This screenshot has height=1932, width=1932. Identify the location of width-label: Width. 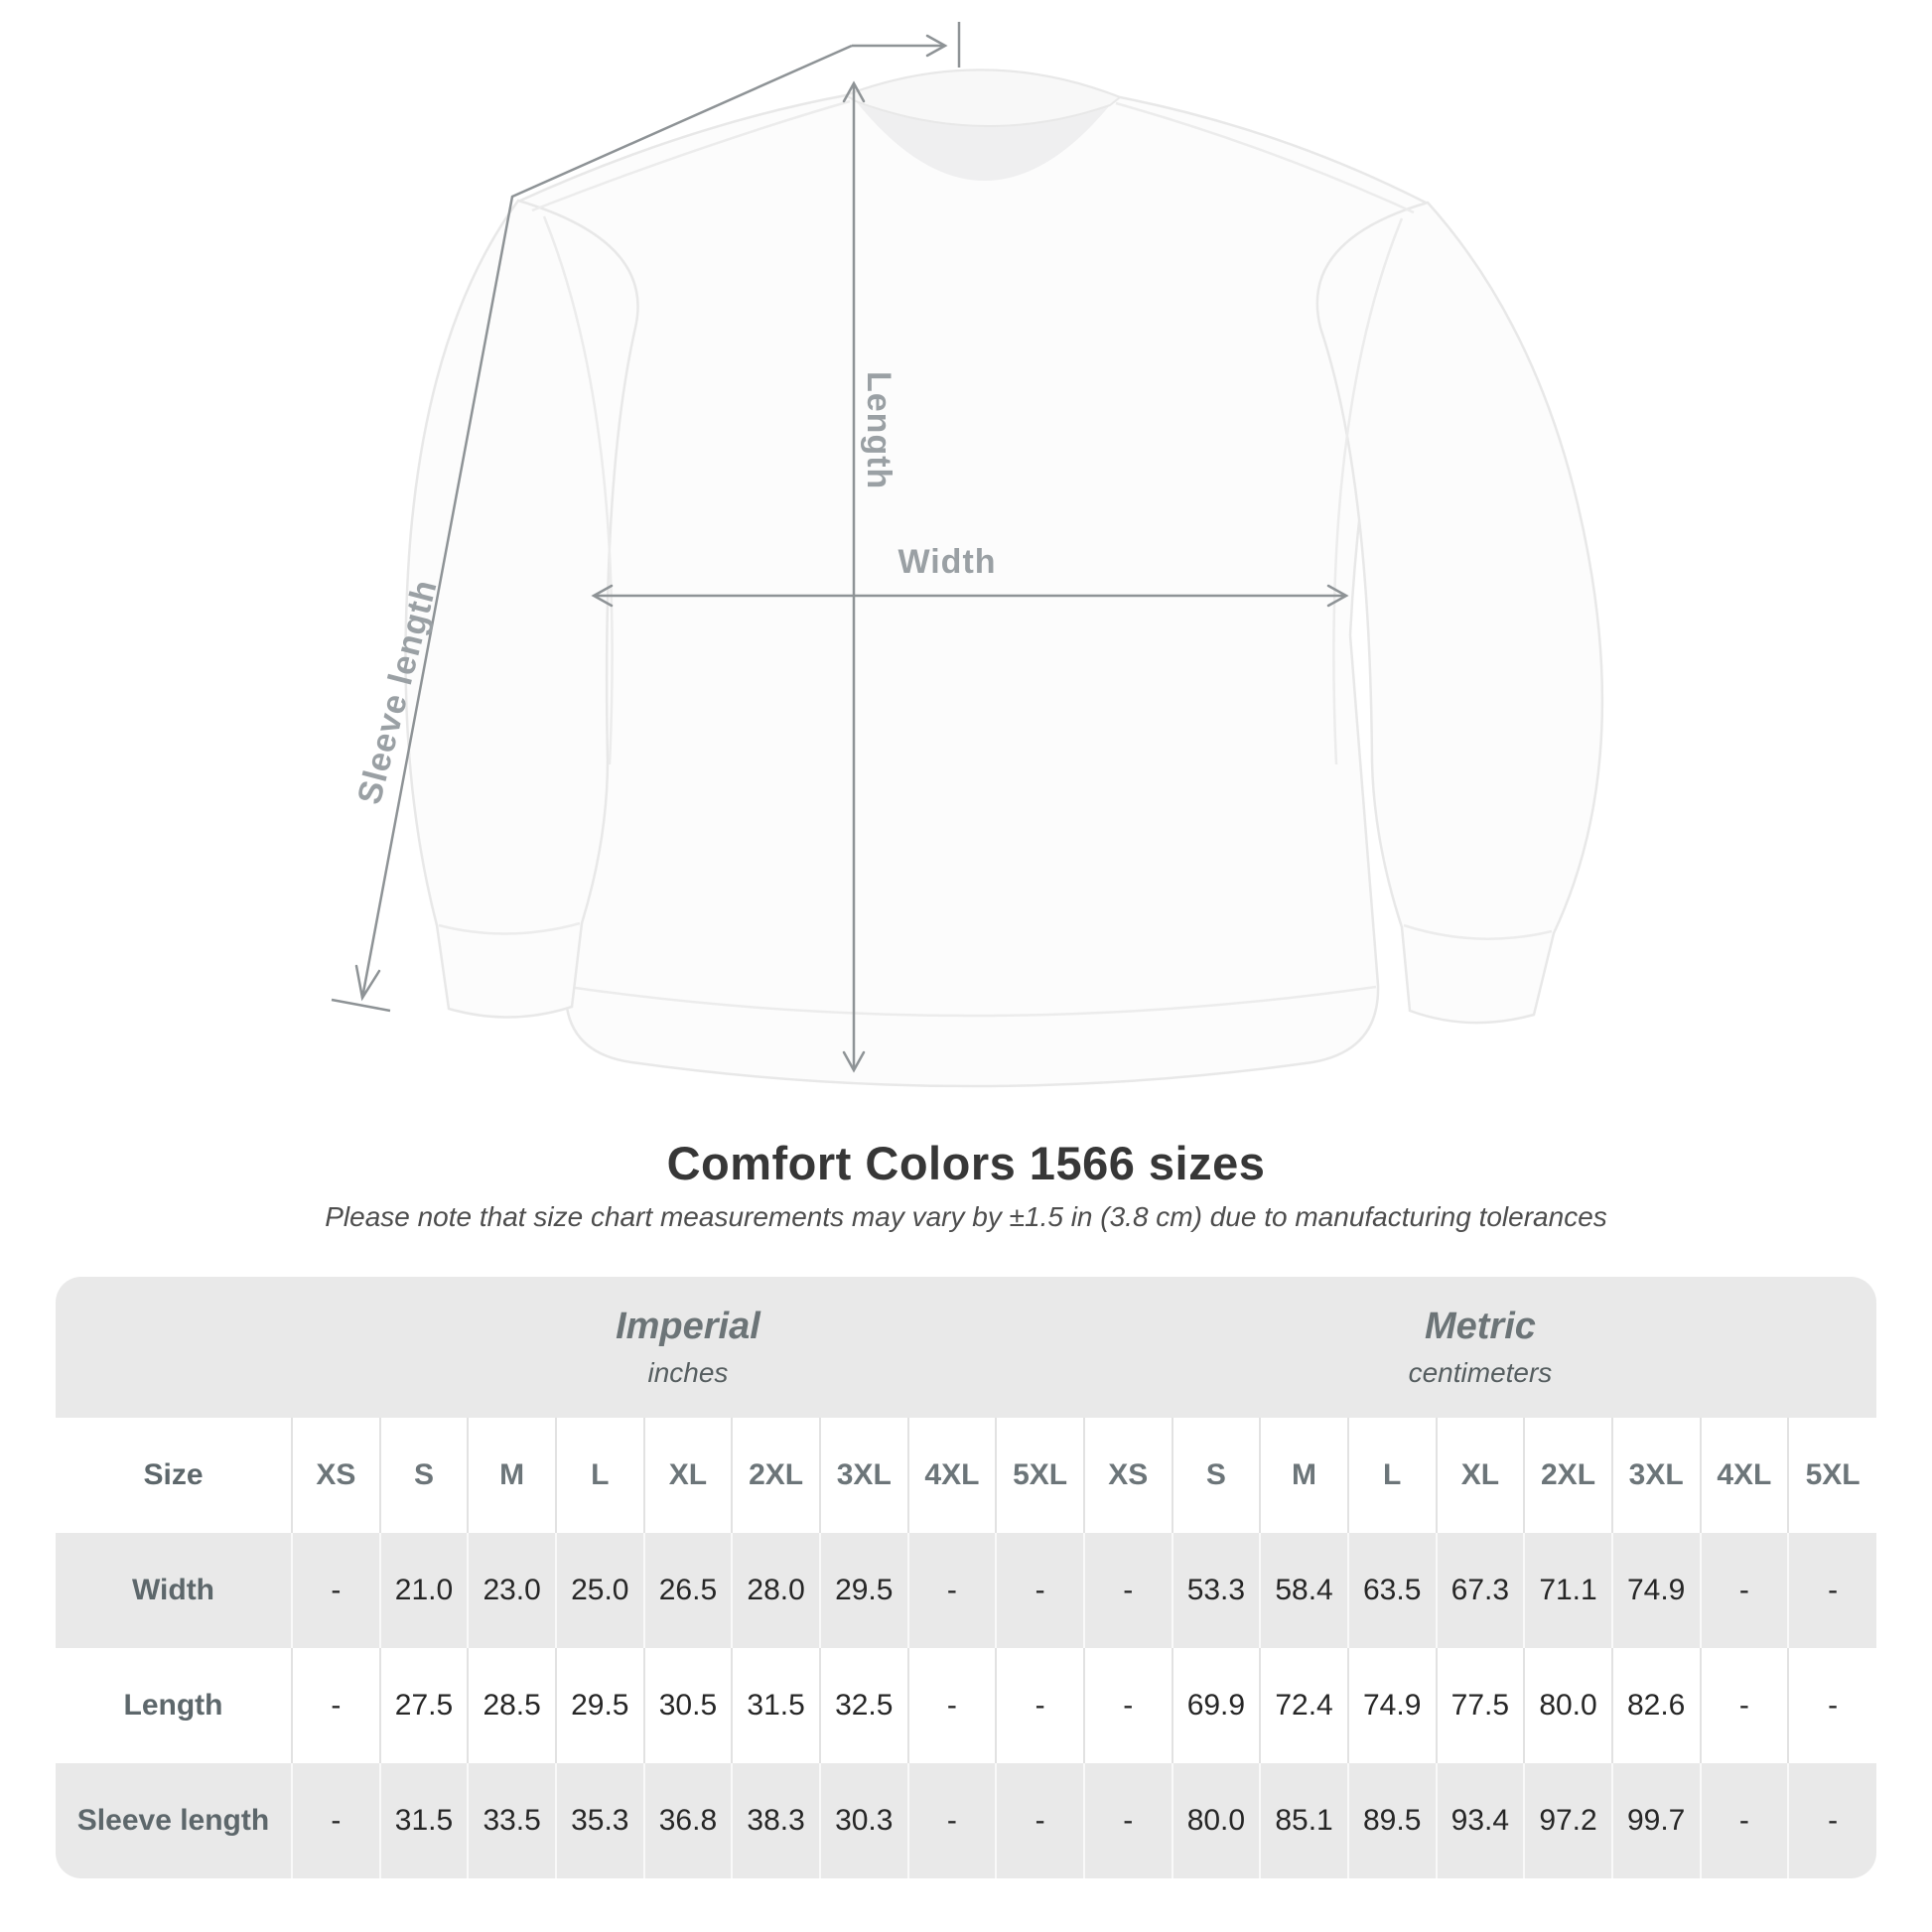
(947, 562).